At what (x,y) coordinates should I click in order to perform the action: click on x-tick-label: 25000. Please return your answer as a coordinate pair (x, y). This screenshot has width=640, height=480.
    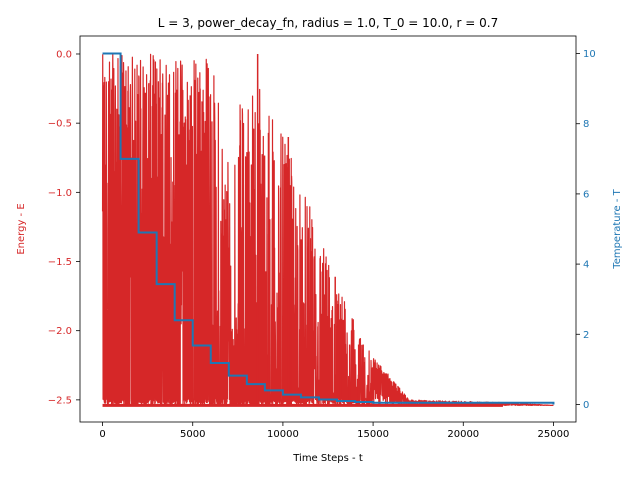
    Looking at the image, I should click on (554, 434).